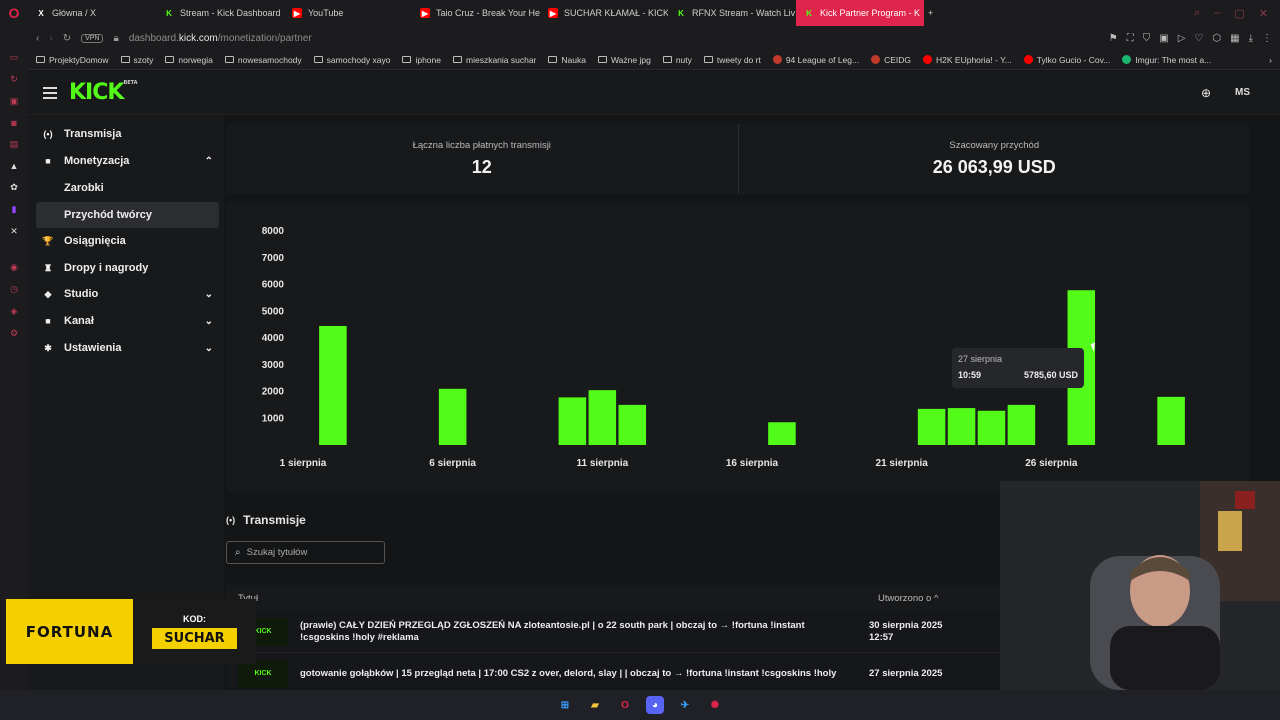  I want to click on sidepanel-history-icon: ↻, so click(14, 79).